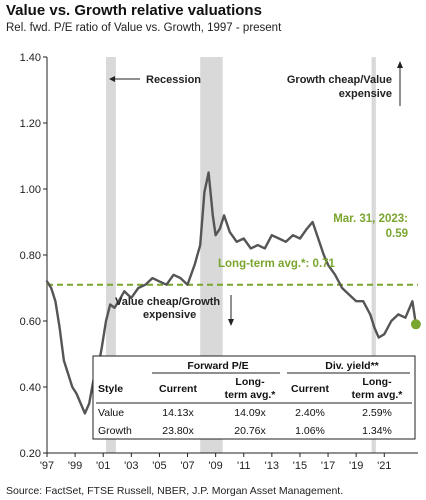  Describe the element at coordinates (244, 466) in the screenshot. I see `x-tick-label: '11` at that location.